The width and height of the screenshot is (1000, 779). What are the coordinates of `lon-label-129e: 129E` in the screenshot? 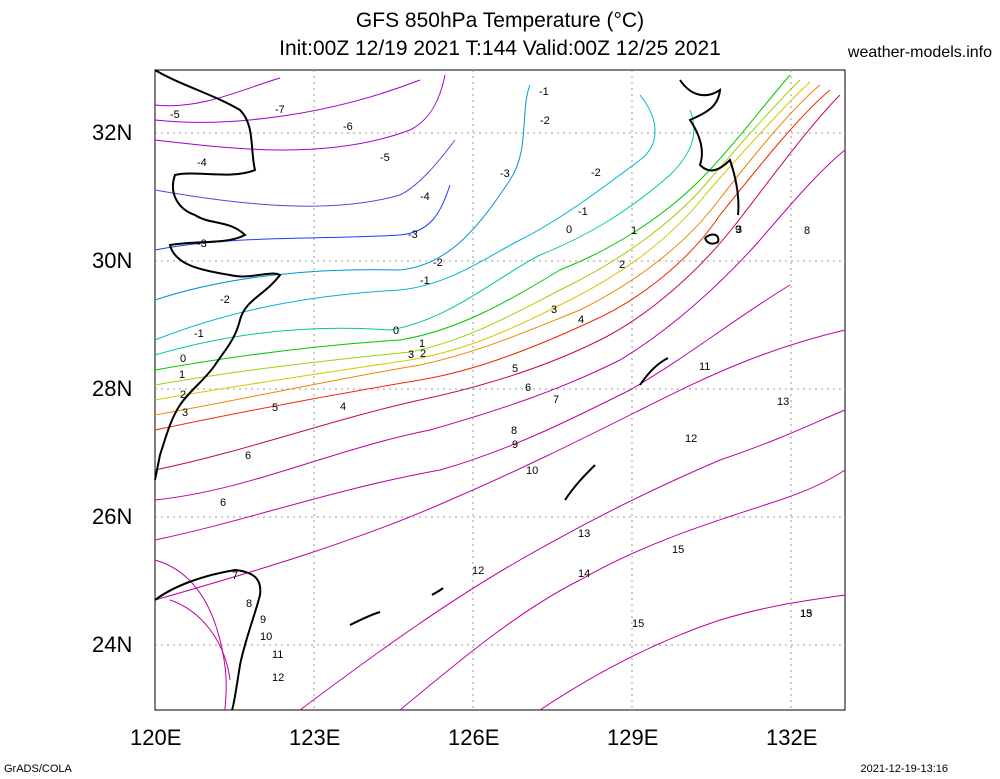 It's located at (633, 737).